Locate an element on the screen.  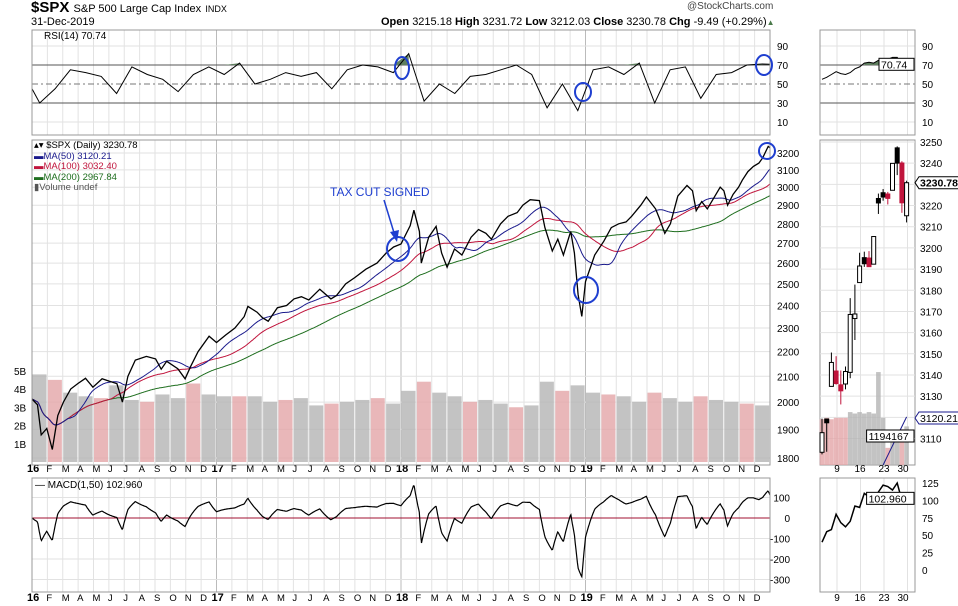
mini-macd-tick-label: 125 is located at coordinates (930, 484).